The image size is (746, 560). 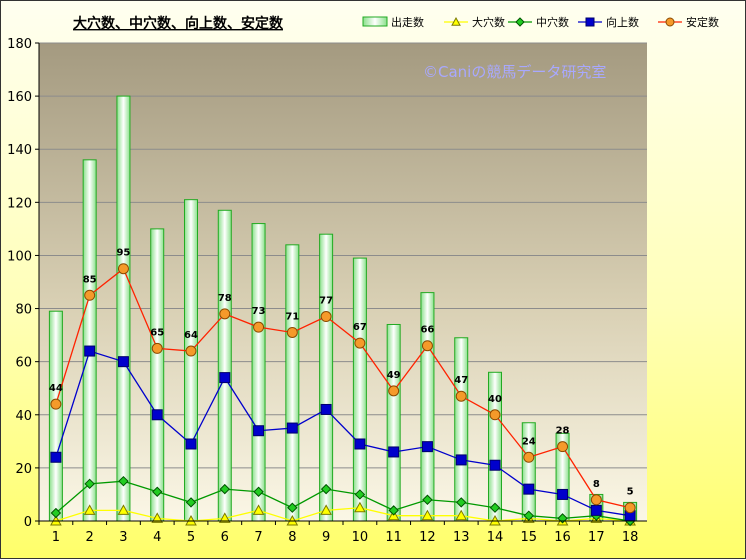 What do you see at coordinates (495, 537) in the screenshot?
I see `x-tick-label: 14` at bounding box center [495, 537].